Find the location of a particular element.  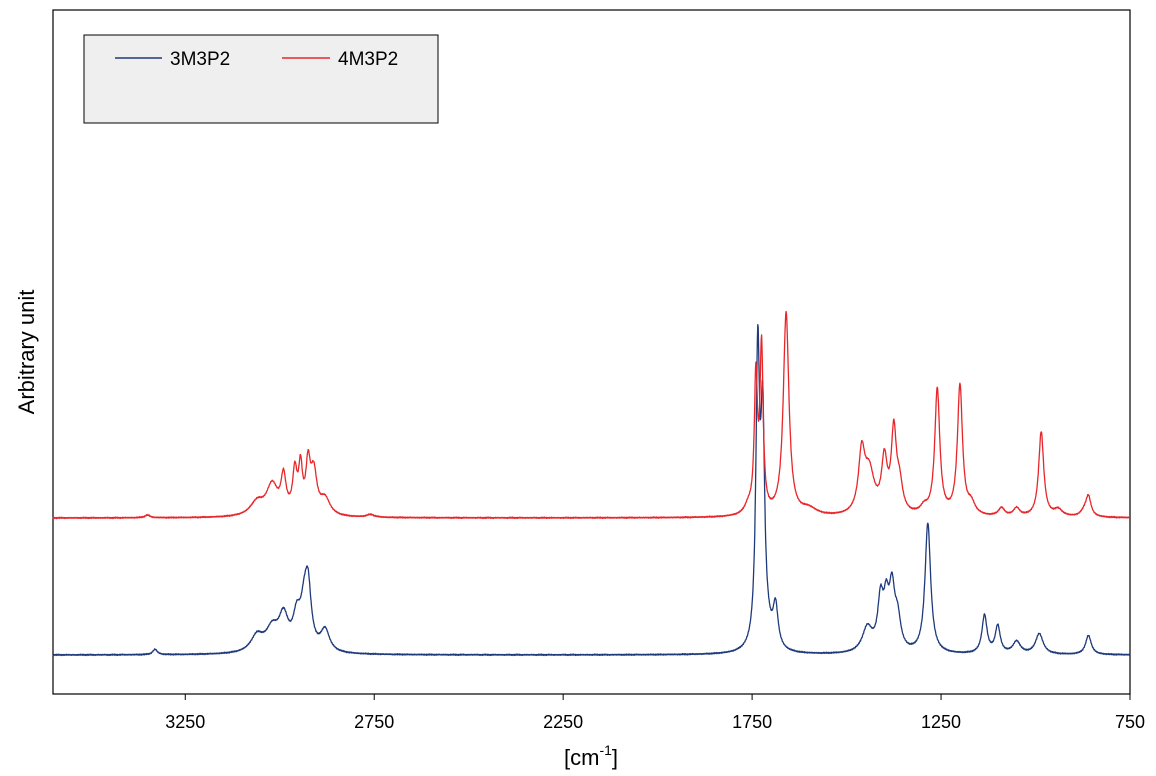

x-tick-label: 1250 is located at coordinates (941, 722).